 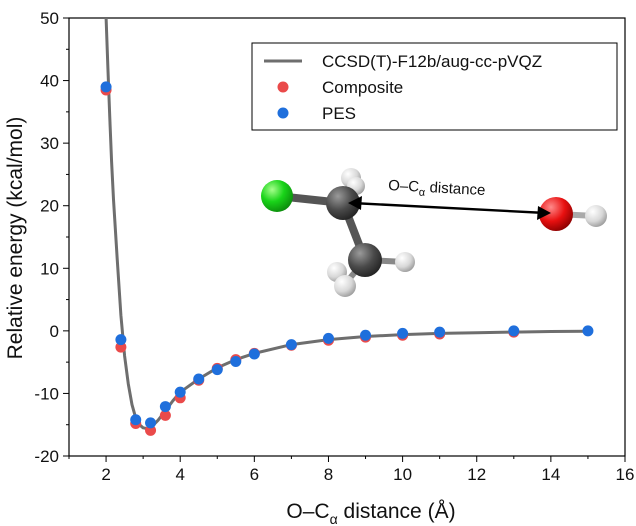 What do you see at coordinates (402, 474) in the screenshot?
I see `x-tick-label: 10` at bounding box center [402, 474].